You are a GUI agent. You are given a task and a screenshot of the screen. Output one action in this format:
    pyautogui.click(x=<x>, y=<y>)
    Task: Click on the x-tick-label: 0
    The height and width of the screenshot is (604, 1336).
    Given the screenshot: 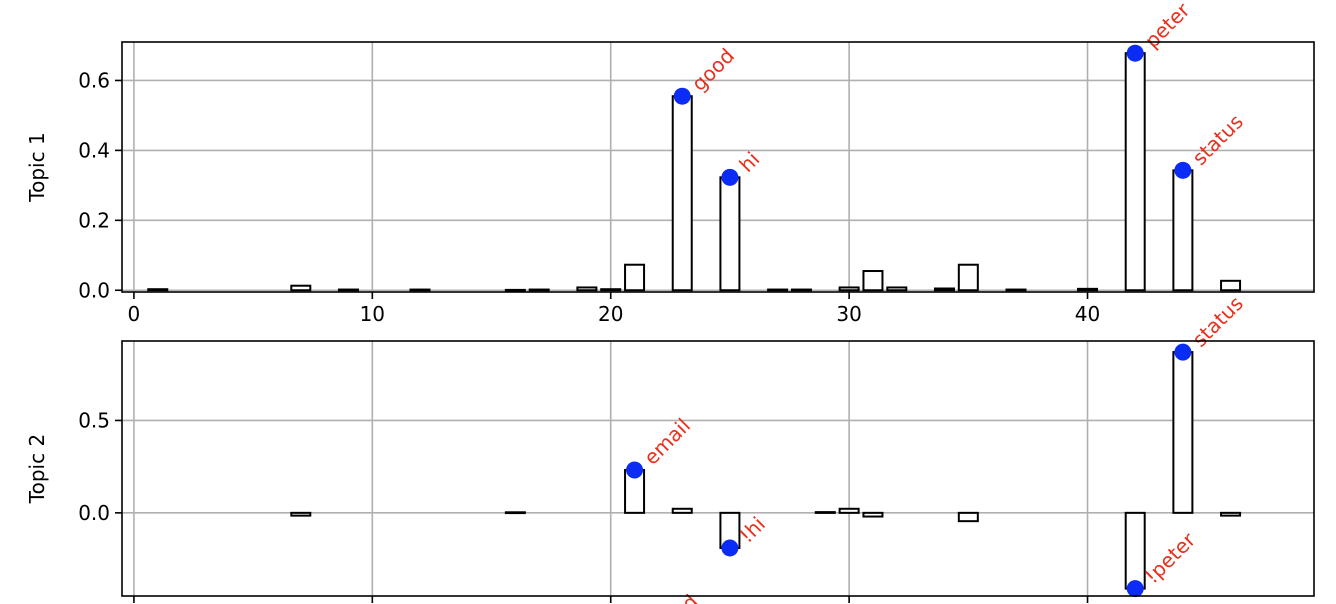 What is the action you would take?
    pyautogui.click(x=134, y=314)
    